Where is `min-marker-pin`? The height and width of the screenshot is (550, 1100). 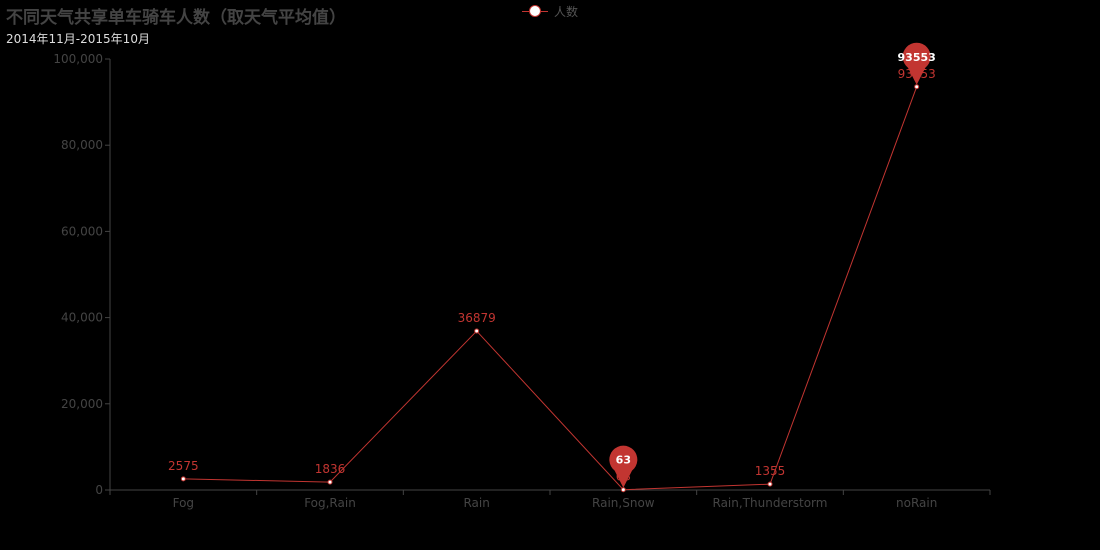
min-marker-pin is located at coordinates (623, 466).